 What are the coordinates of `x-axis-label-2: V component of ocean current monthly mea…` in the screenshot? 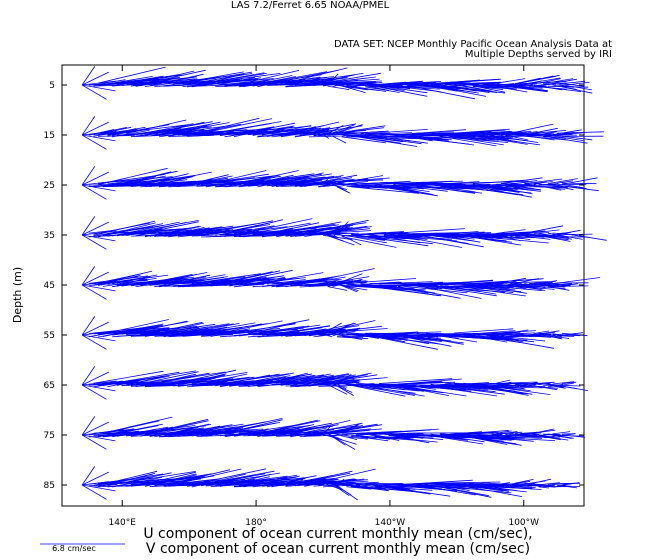 It's located at (338, 549).